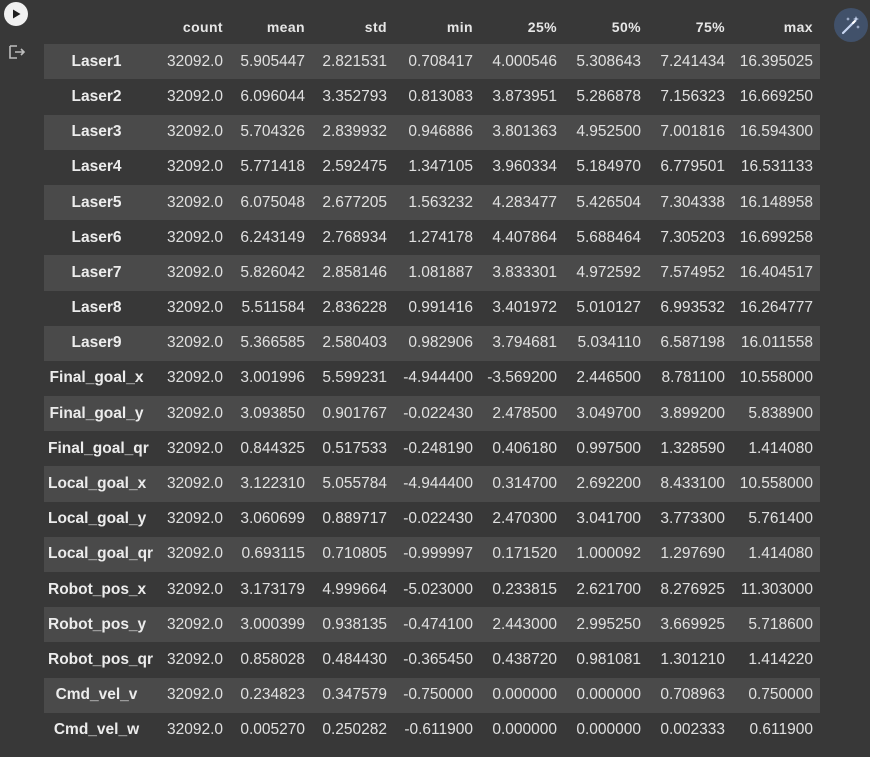 Image resolution: width=870 pixels, height=757 pixels. I want to click on table-cell: 0.314700, so click(524, 484).